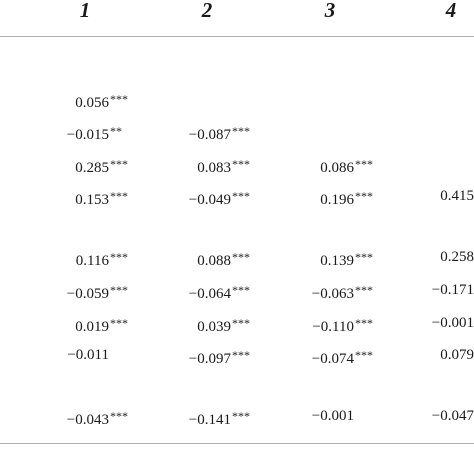 The width and height of the screenshot is (474, 474). I want to click on table-cell: 0.258, so click(457, 257).